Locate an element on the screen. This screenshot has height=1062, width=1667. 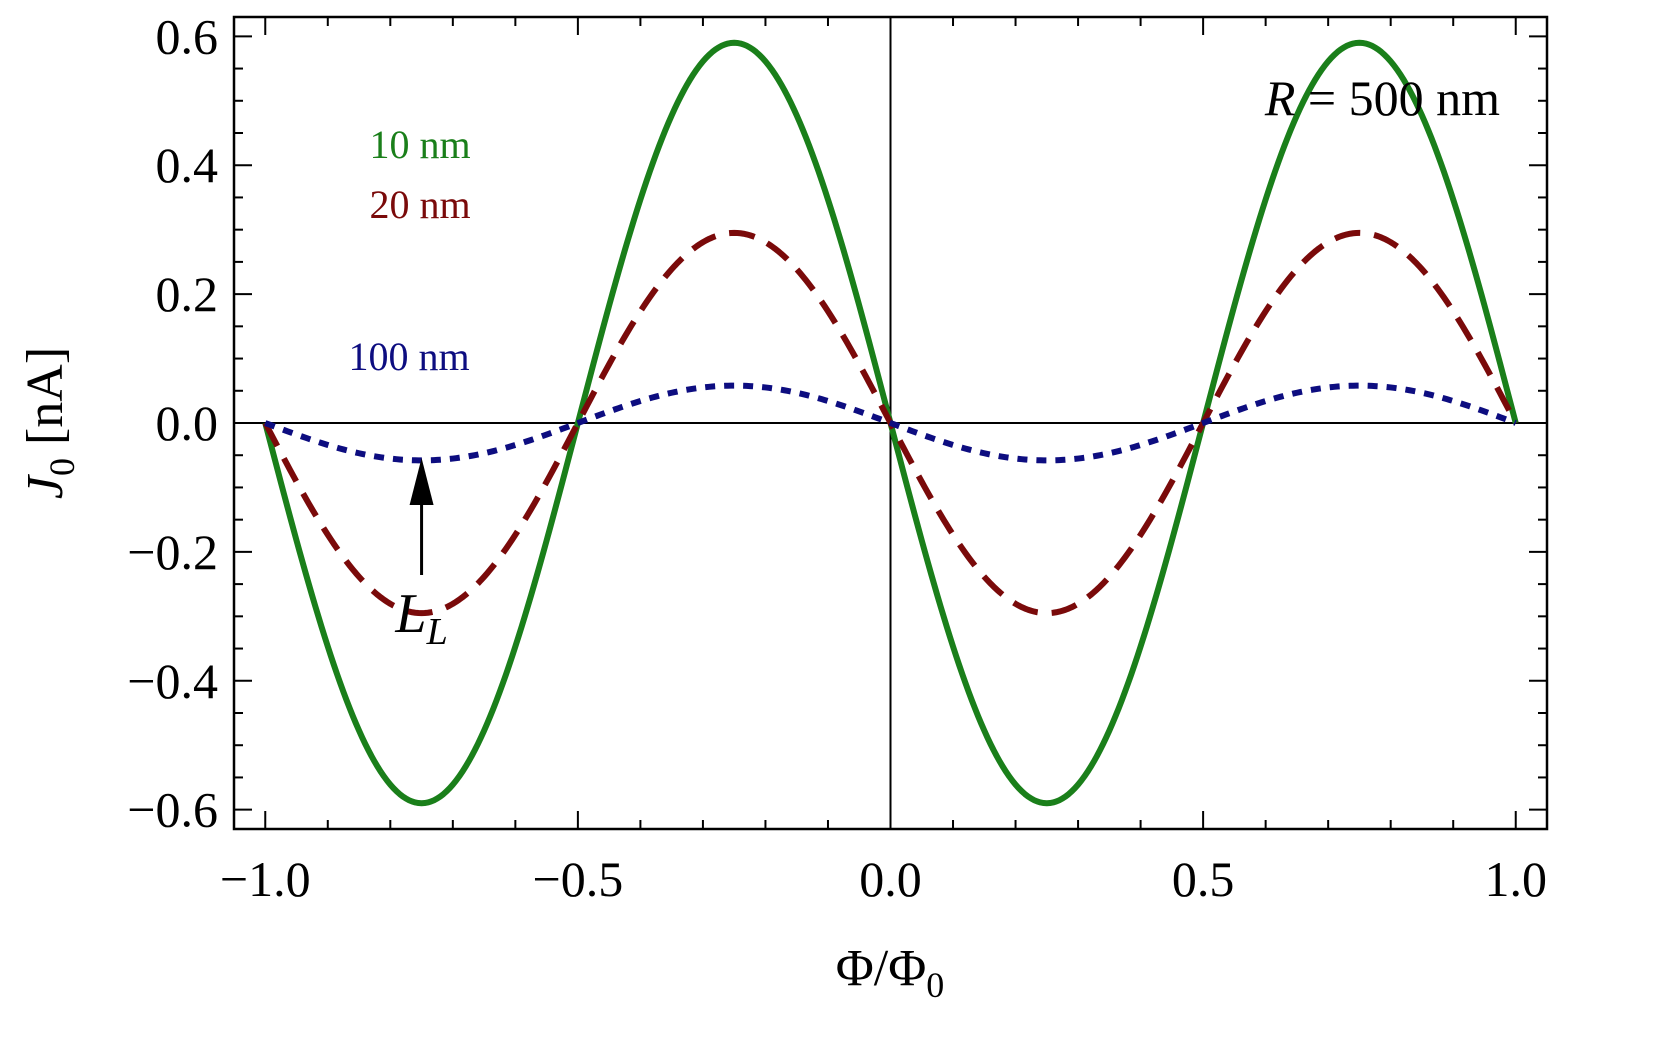
y-tick-label: 0.6 is located at coordinates (187, 36).